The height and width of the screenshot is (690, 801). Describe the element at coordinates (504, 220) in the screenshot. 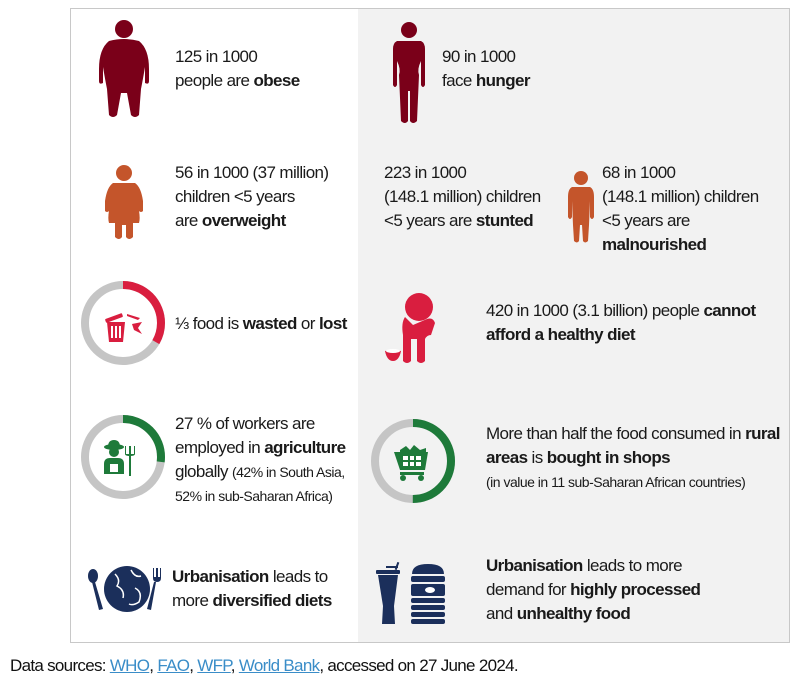

I see `stunted-keyword: stunted` at that location.